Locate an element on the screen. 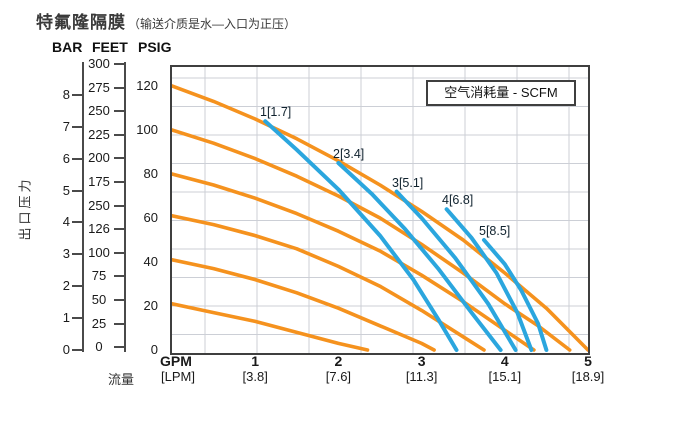  feet-tick-label: 225 is located at coordinates (99, 134).